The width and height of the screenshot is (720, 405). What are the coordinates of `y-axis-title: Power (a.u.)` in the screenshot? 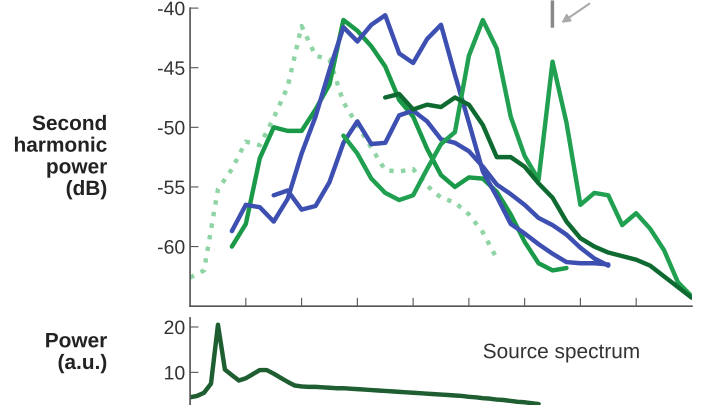 It's located at (76, 353).